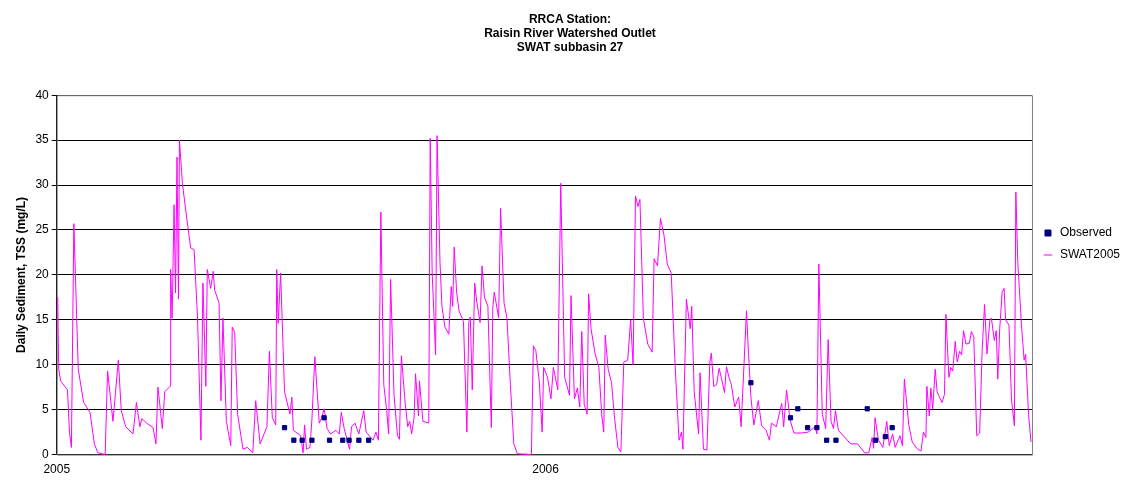 This screenshot has width=1136, height=484. What do you see at coordinates (42, 364) in the screenshot?
I see `y-tick-label: 10` at bounding box center [42, 364].